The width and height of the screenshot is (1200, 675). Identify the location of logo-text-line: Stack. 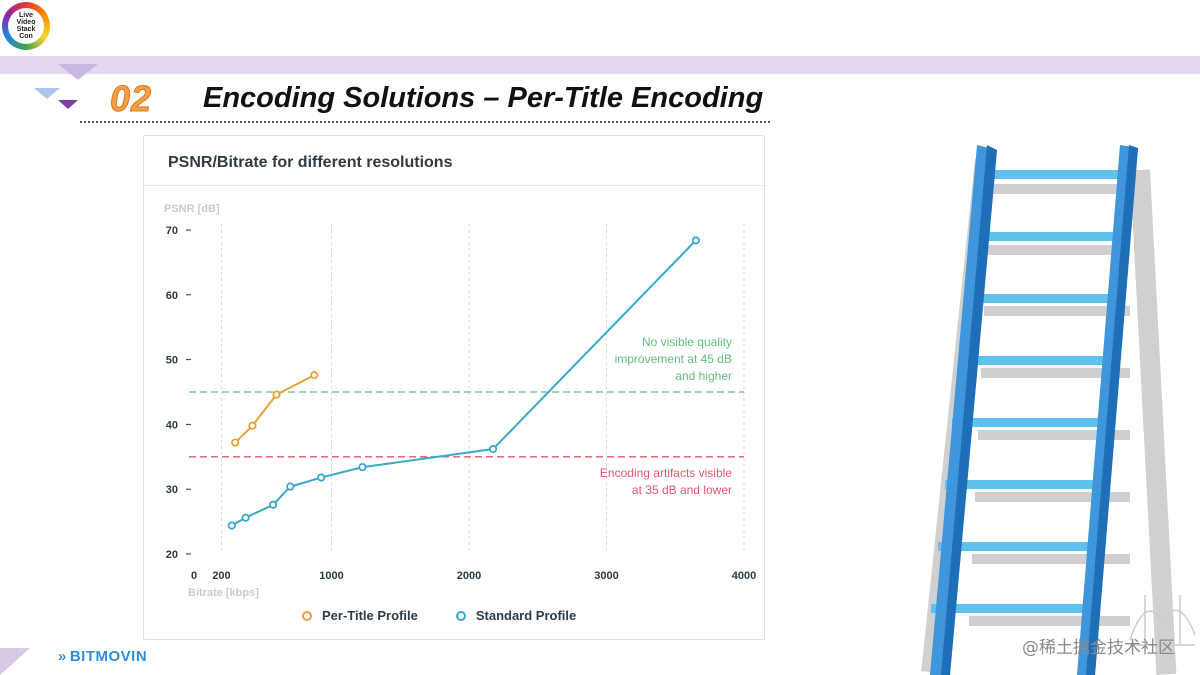
(26, 29).